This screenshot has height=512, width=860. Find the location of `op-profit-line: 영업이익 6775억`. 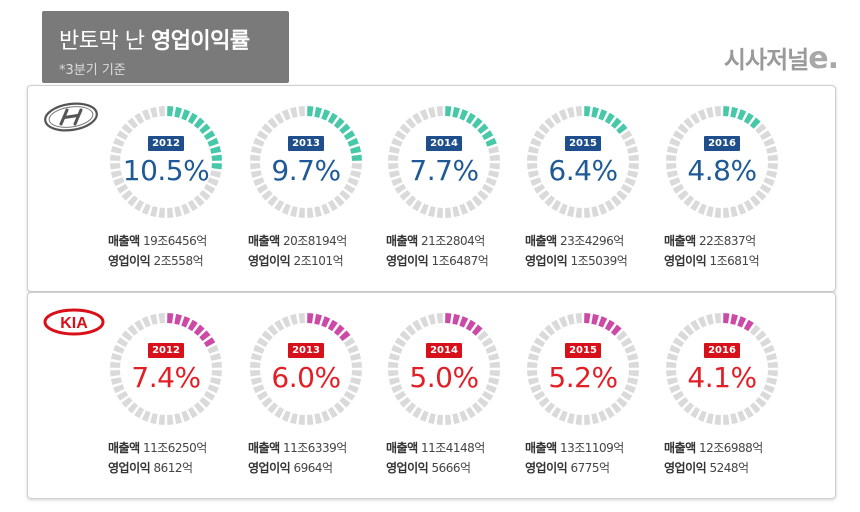

op-profit-line: 영업이익 6775억 is located at coordinates (567, 467).